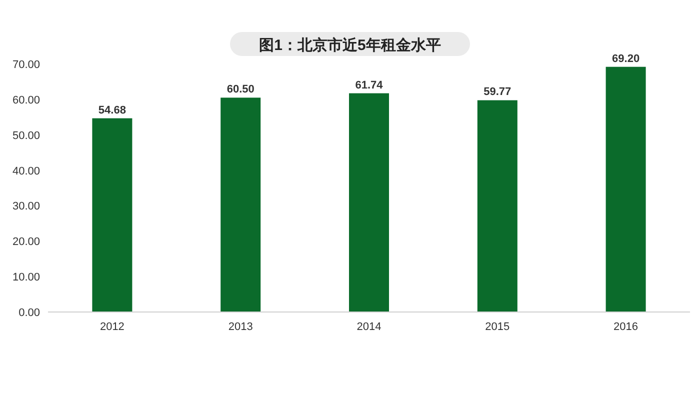 The image size is (700, 394). Describe the element at coordinates (240, 327) in the screenshot. I see `x-tick-label: 2013` at that location.